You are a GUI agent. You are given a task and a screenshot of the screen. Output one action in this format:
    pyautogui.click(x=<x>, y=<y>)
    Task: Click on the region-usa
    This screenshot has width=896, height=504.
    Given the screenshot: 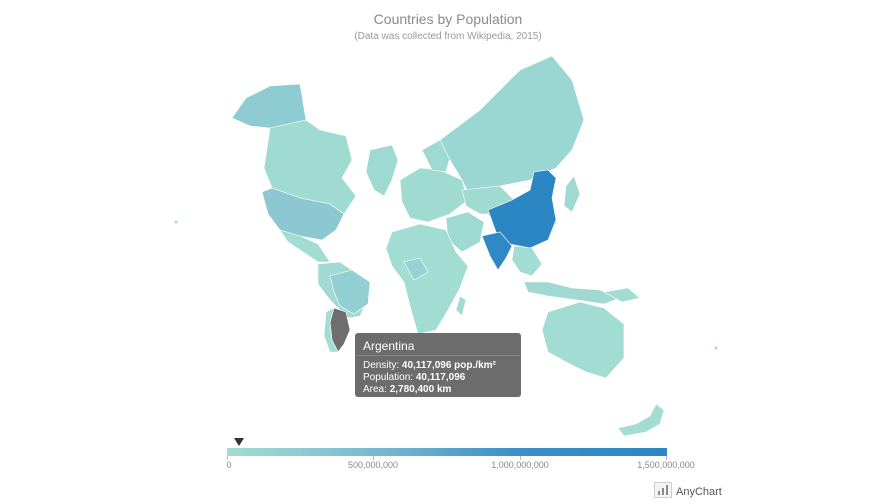 What is the action you would take?
    pyautogui.click(x=303, y=214)
    